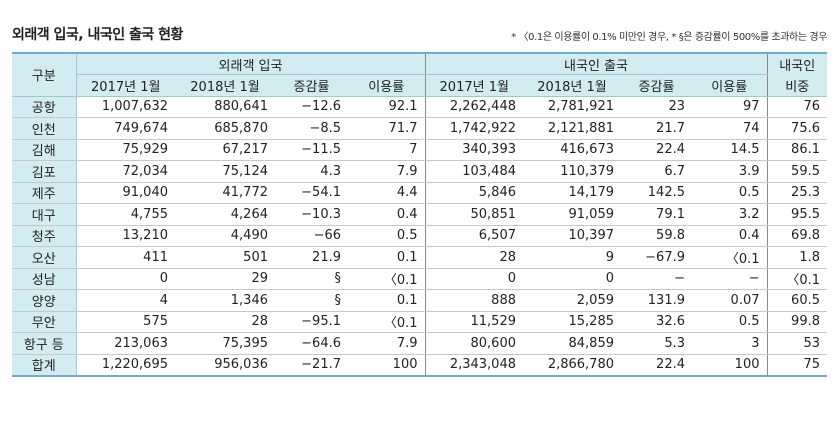 This screenshot has height=433, width=839. I want to click on table-cell: 2,262,448, so click(473, 107).